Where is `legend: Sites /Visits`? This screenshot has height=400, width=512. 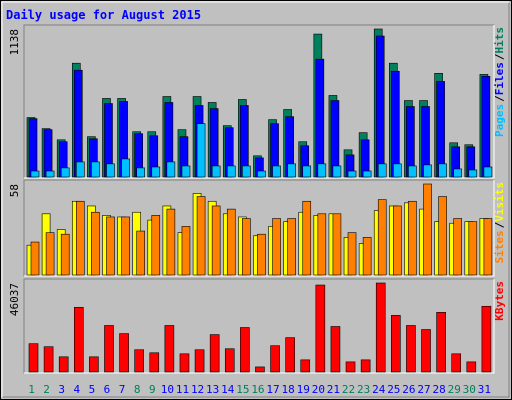 legend: Sites /Visits is located at coordinates (499, 223).